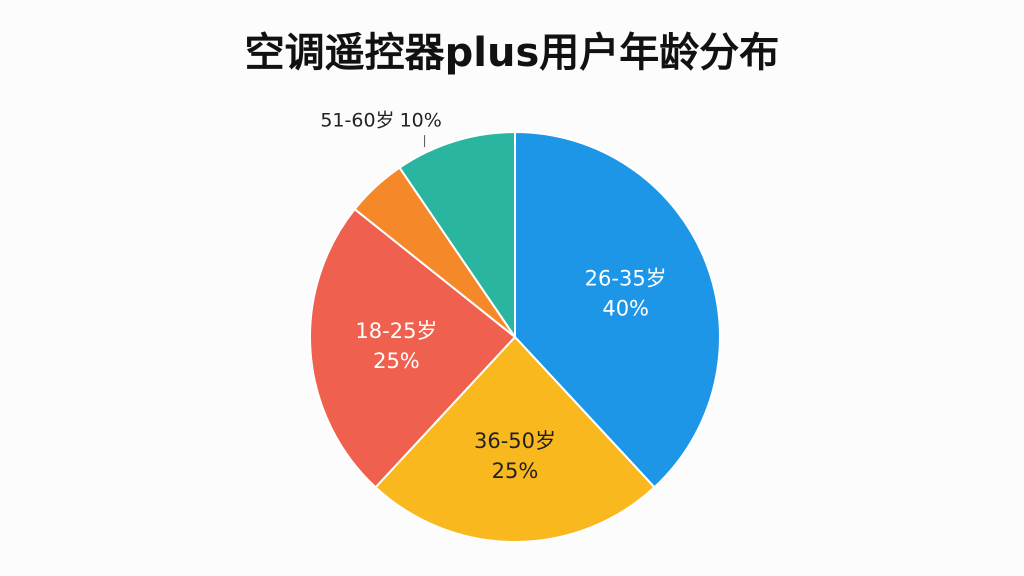 The image size is (1024, 576). What do you see at coordinates (357, 121) in the screenshot?
I see `slice-label: 51-60岁` at bounding box center [357, 121].